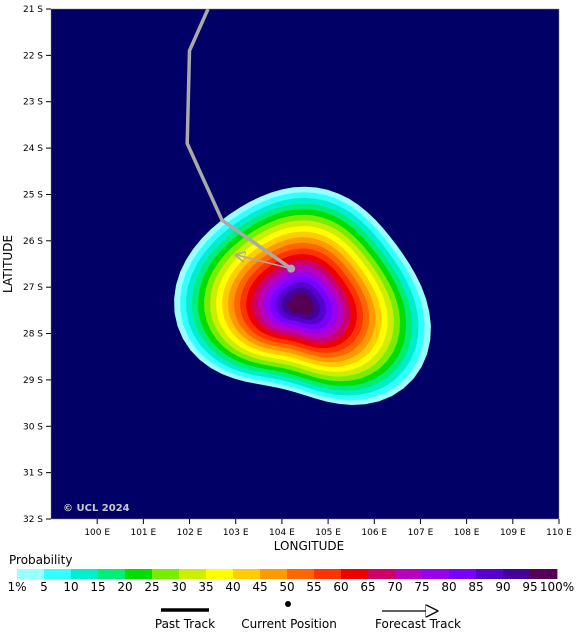 This screenshot has height=639, width=580. I want to click on latitude-tick-label: 31 S, so click(33, 474).